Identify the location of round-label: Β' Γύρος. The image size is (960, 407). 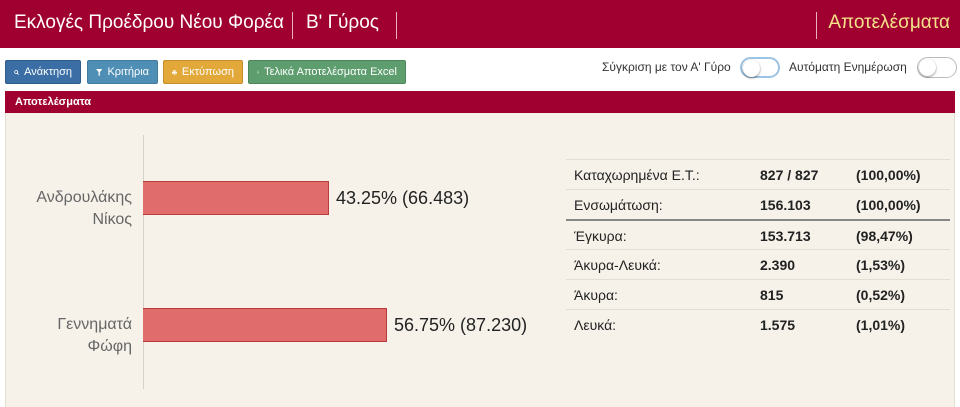
(342, 22).